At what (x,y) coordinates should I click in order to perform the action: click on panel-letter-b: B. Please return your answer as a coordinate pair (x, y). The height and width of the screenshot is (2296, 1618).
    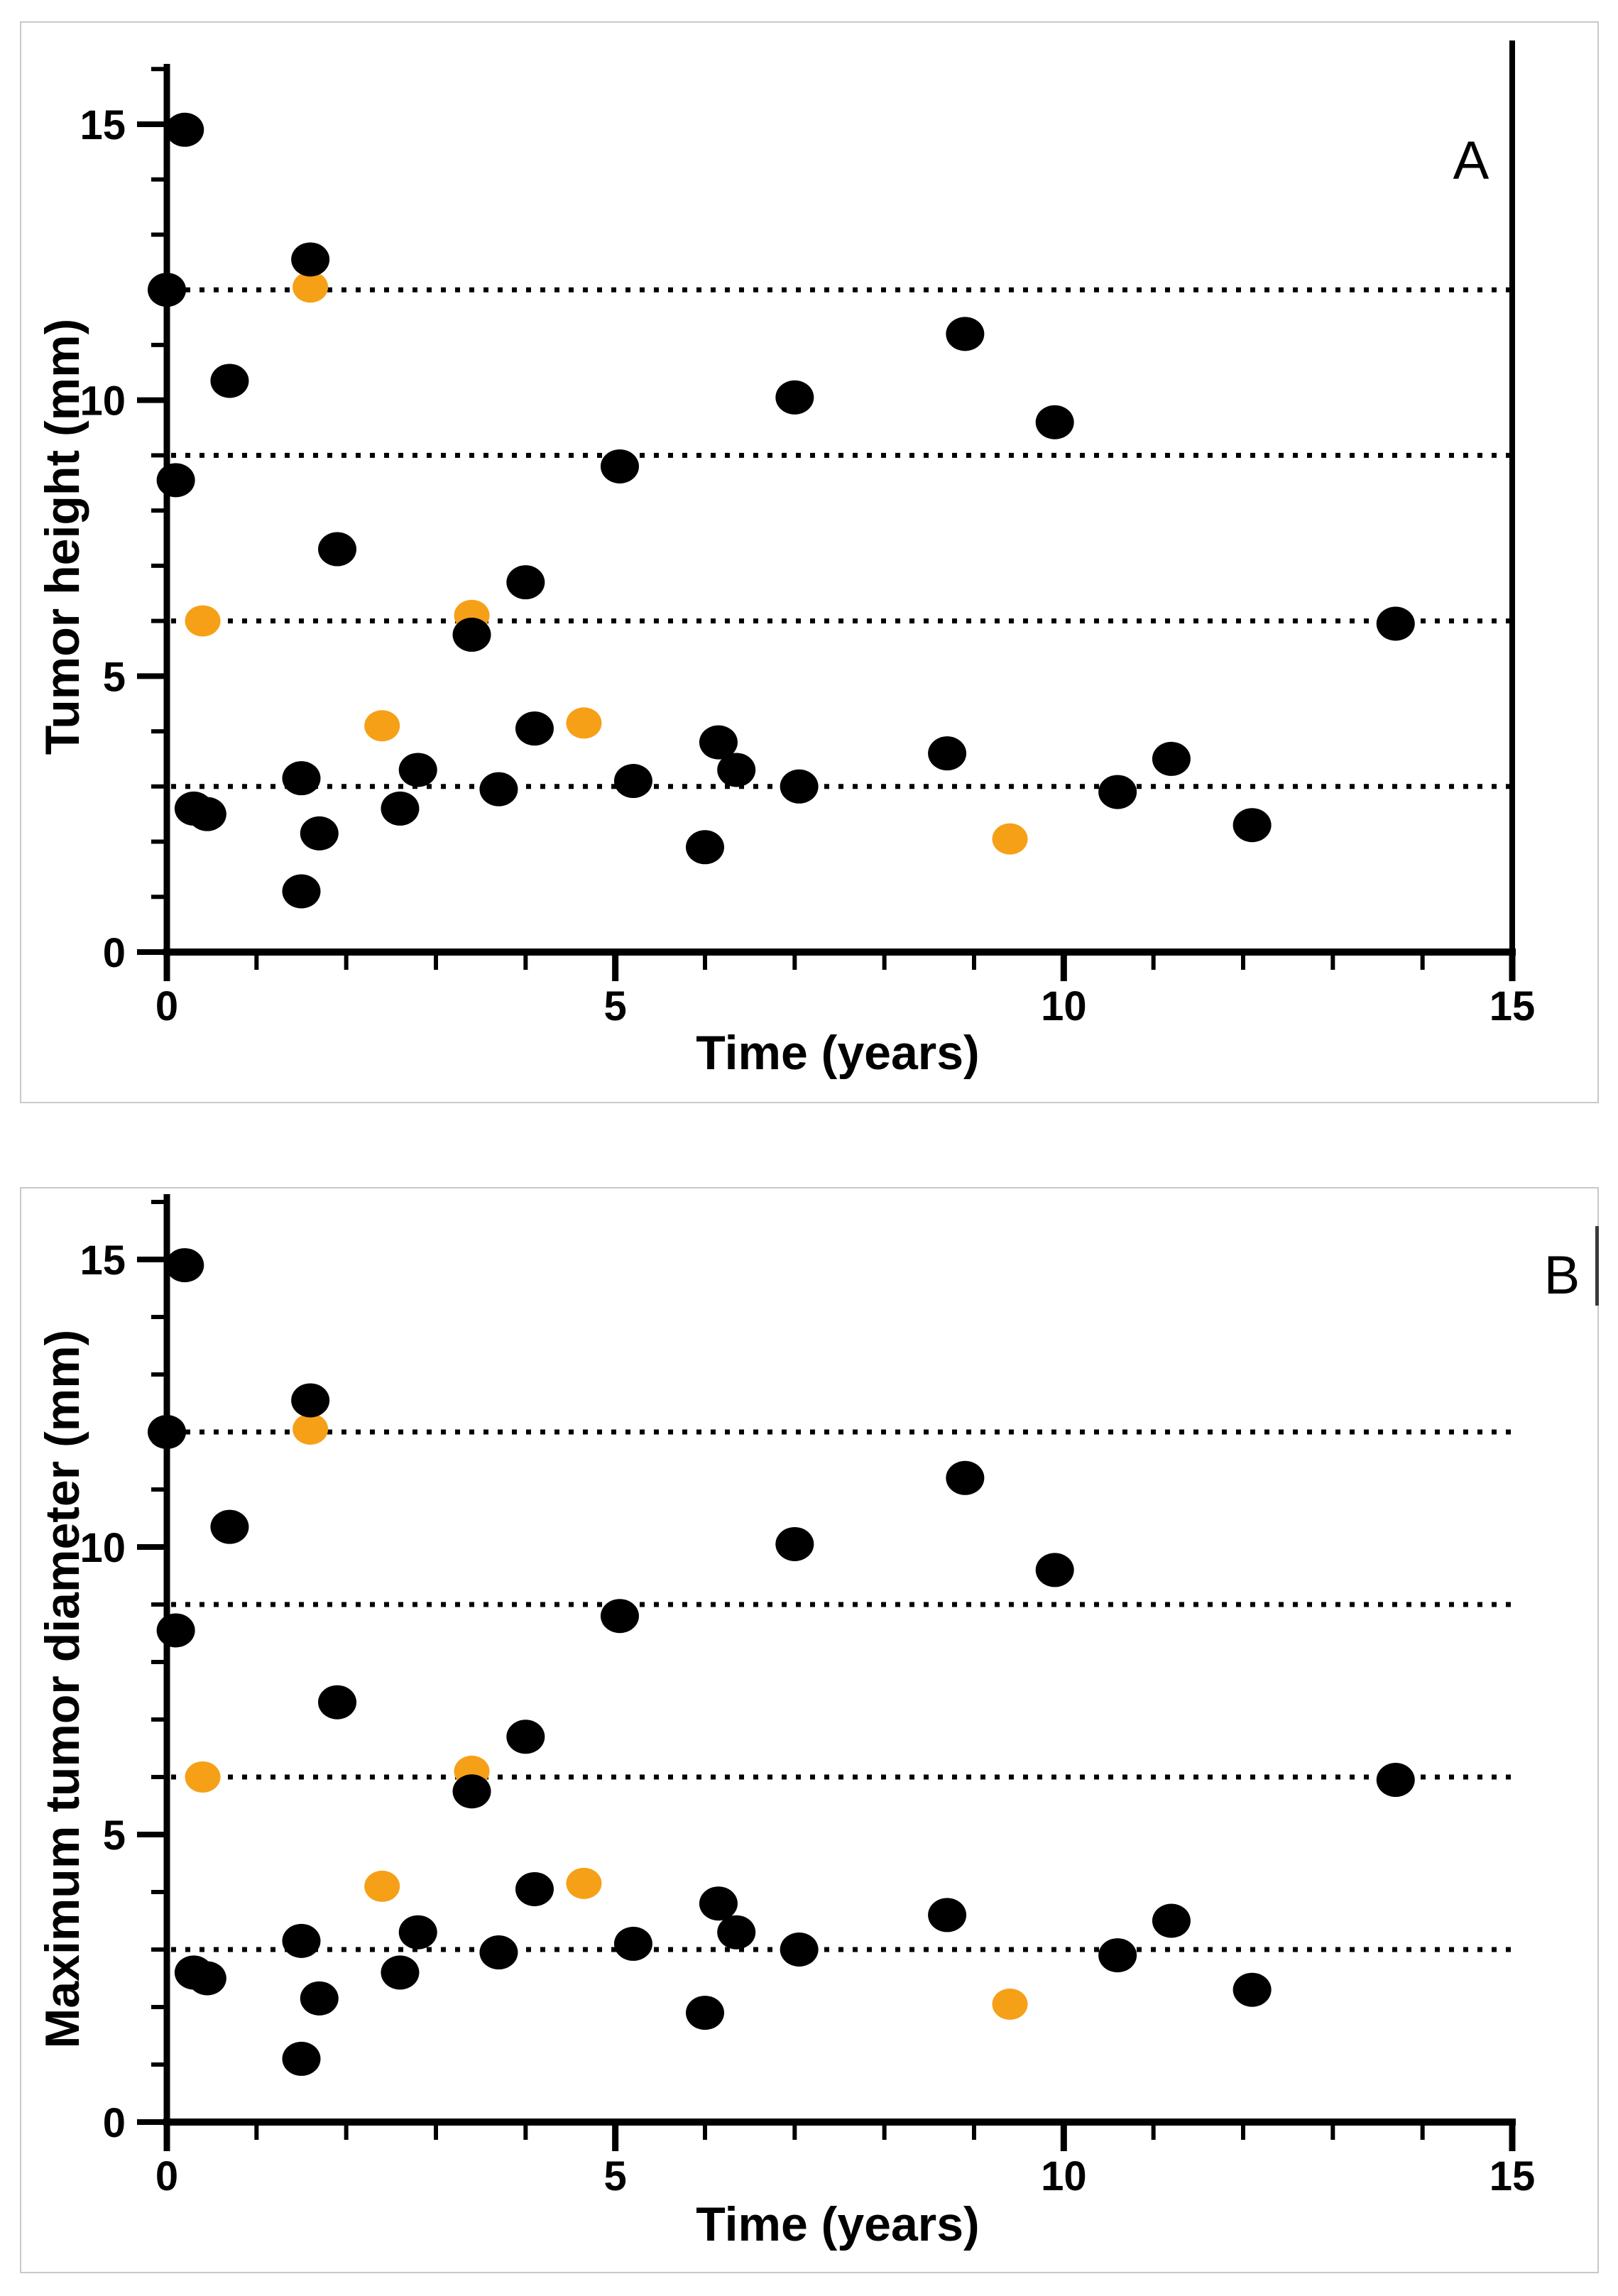
    Looking at the image, I should click on (1561, 1275).